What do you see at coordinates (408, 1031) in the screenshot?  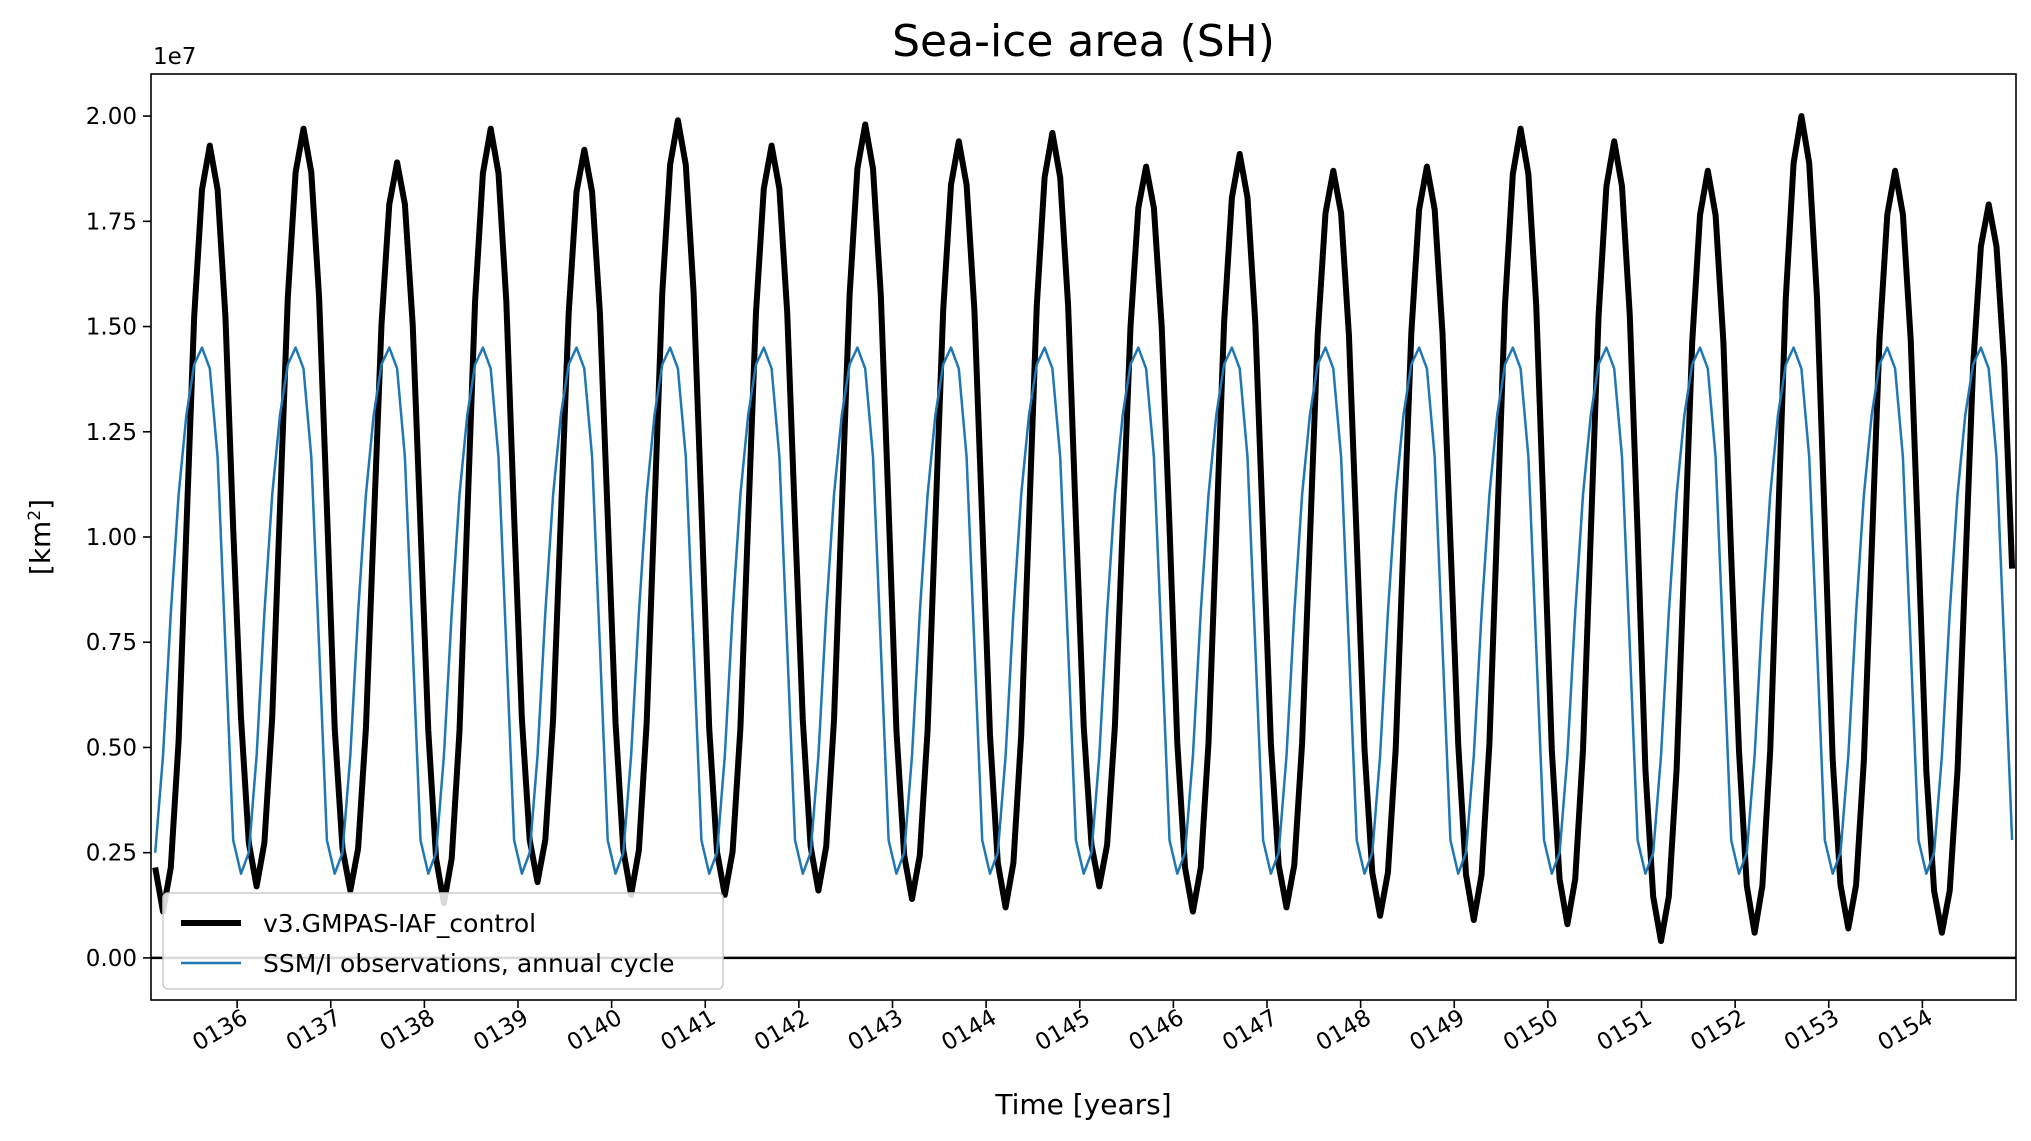 I see `x-tick-label: 0138` at bounding box center [408, 1031].